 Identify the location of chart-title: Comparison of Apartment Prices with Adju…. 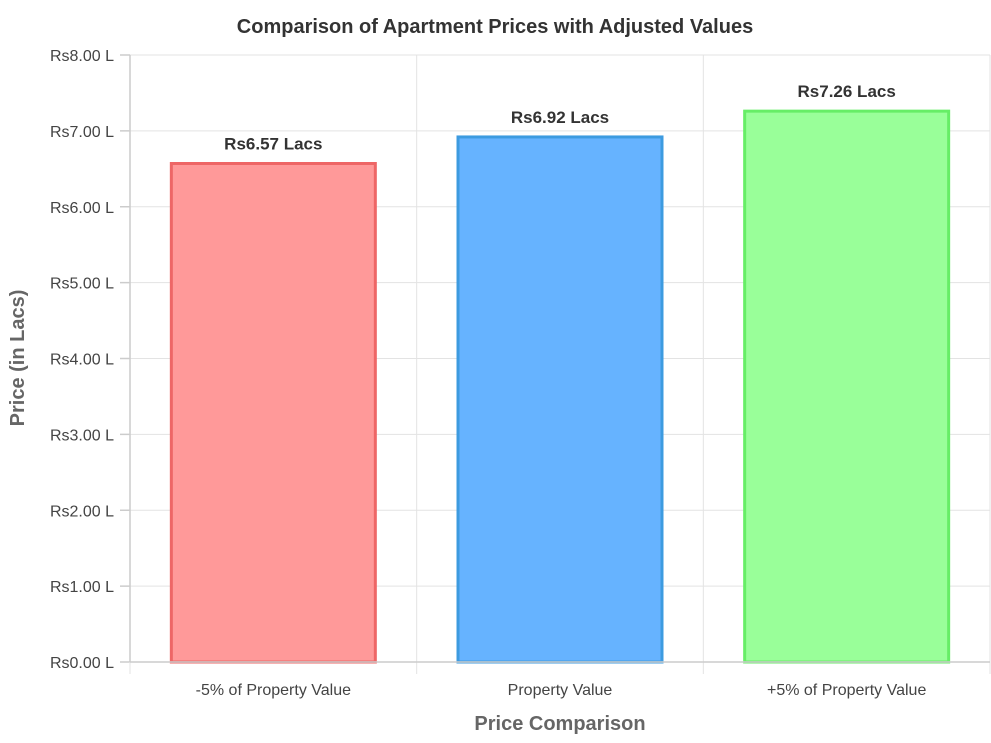
(495, 27).